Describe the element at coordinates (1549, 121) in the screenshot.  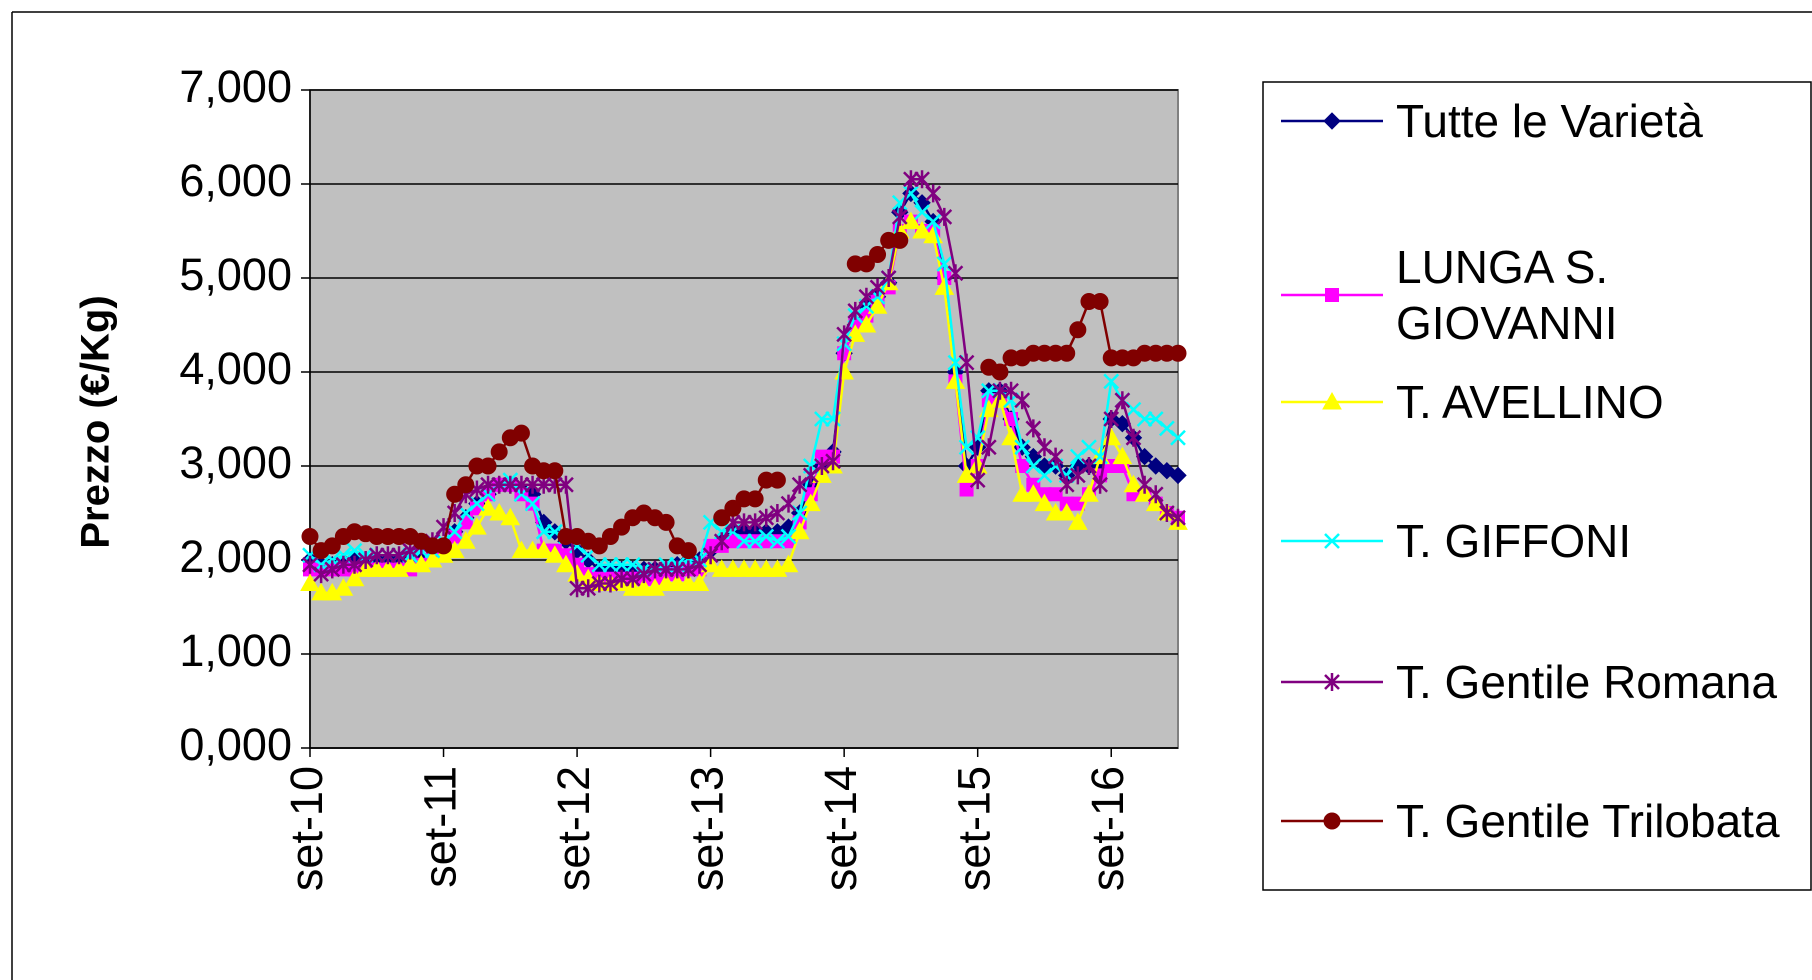
I see `legend-label: Tutte le Varietà` at that location.